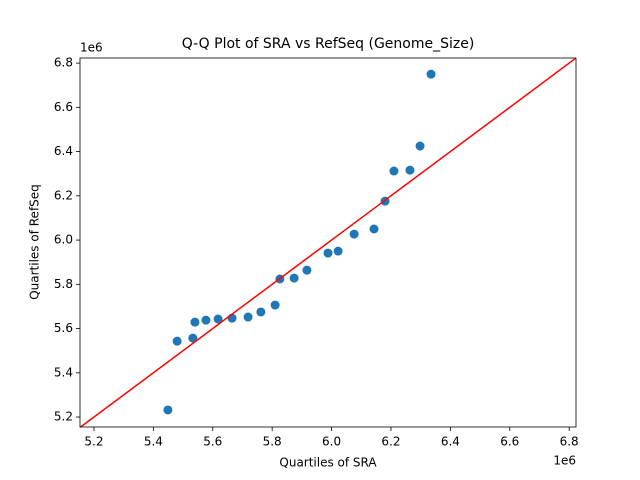  I want to click on x-tick-label: 5.6, so click(212, 442).